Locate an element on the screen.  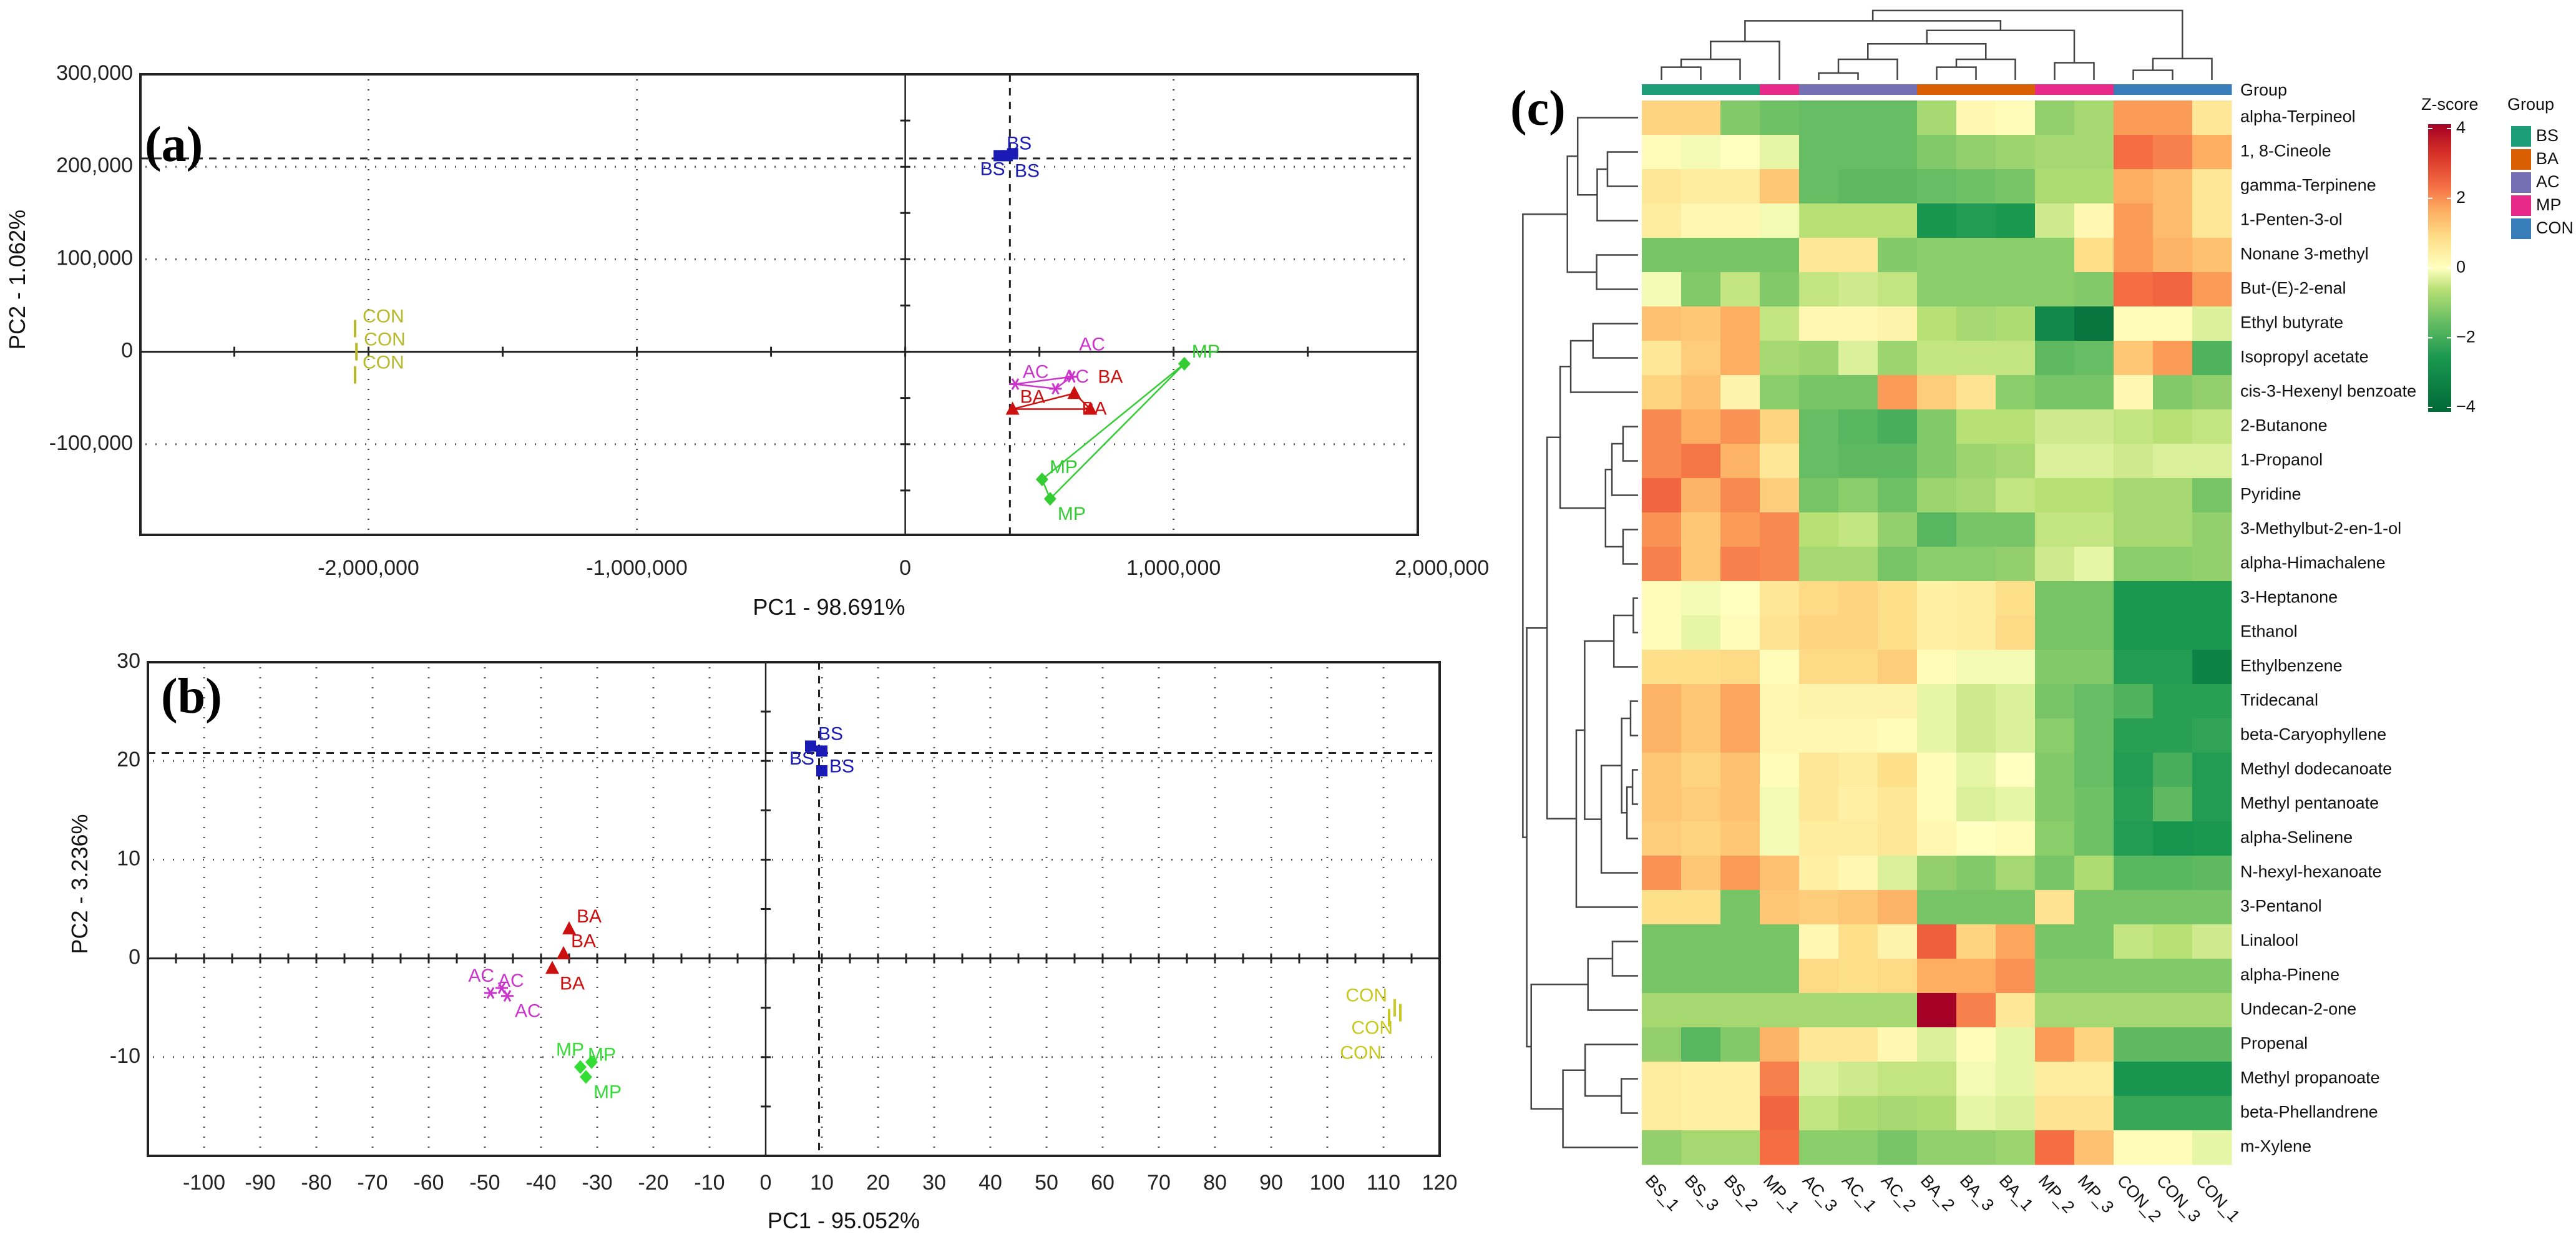
y-tick-label: 20 is located at coordinates (128, 759).